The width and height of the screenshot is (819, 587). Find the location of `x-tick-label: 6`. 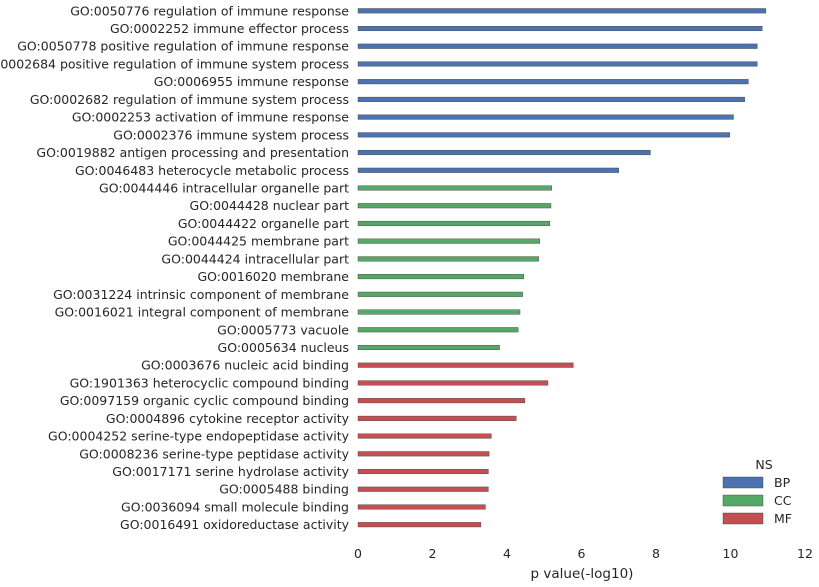

x-tick-label: 6 is located at coordinates (582, 553).